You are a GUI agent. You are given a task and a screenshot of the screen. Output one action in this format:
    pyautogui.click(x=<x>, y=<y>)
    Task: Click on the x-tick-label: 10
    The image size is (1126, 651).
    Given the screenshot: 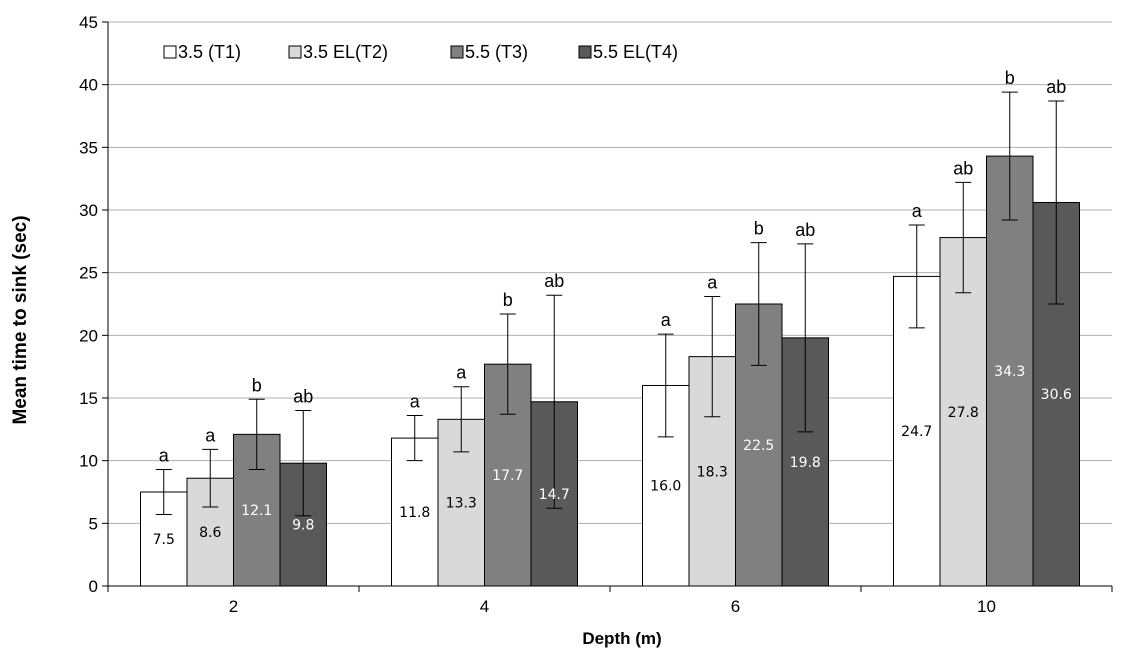 What is the action you would take?
    pyautogui.click(x=986, y=606)
    